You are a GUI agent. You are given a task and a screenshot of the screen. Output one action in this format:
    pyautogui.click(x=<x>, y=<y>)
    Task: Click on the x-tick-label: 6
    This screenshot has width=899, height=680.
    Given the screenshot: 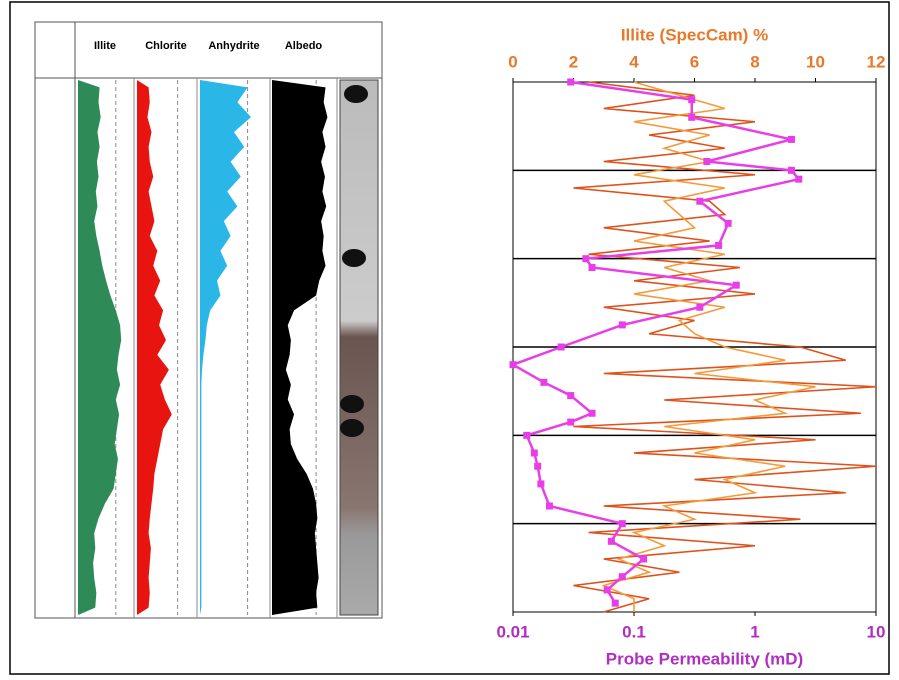 What is the action you would take?
    pyautogui.click(x=694, y=61)
    